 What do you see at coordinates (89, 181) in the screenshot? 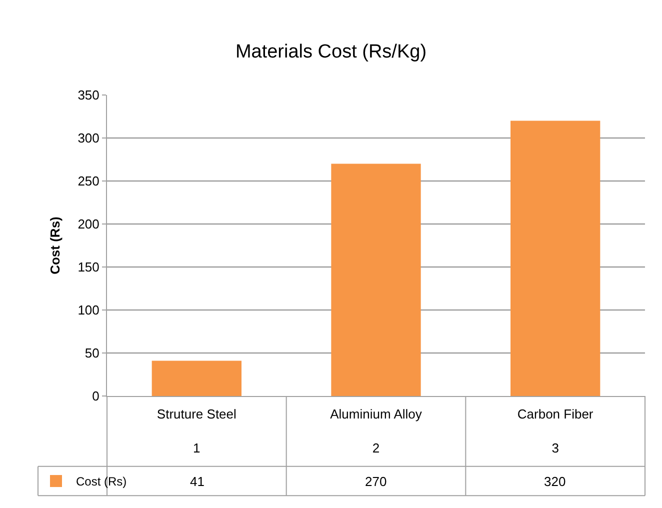
I see `y-tick-label: 250` at bounding box center [89, 181].